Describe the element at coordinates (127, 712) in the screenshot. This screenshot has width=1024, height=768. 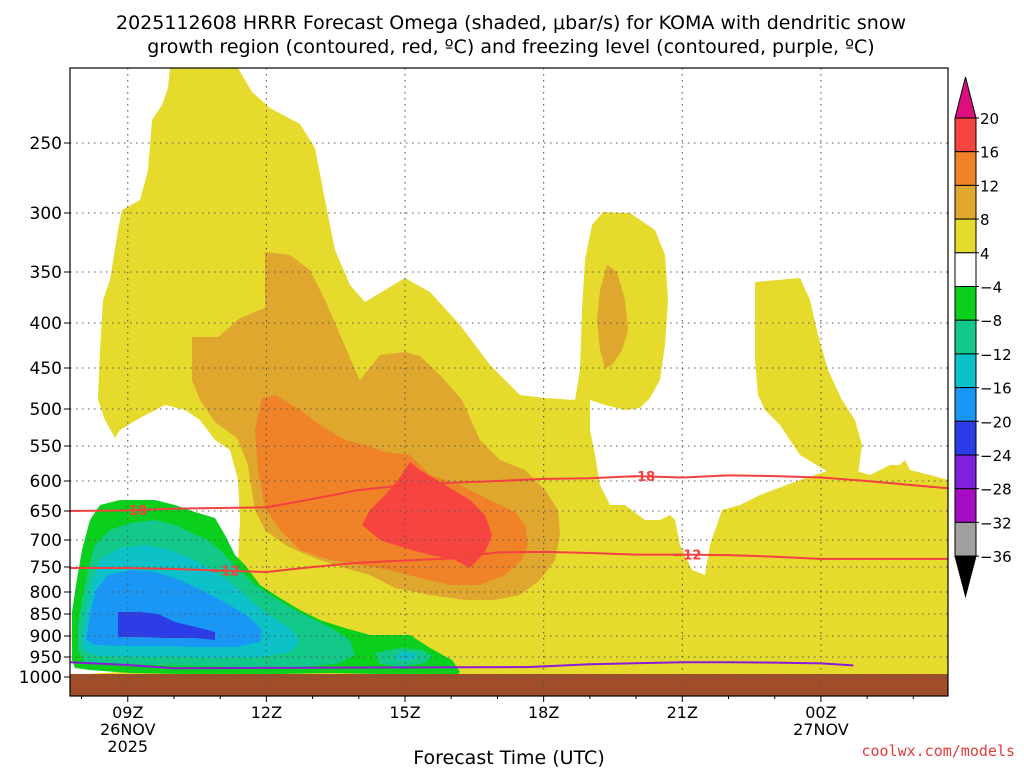
I see `x-tick-label: 09Z` at that location.